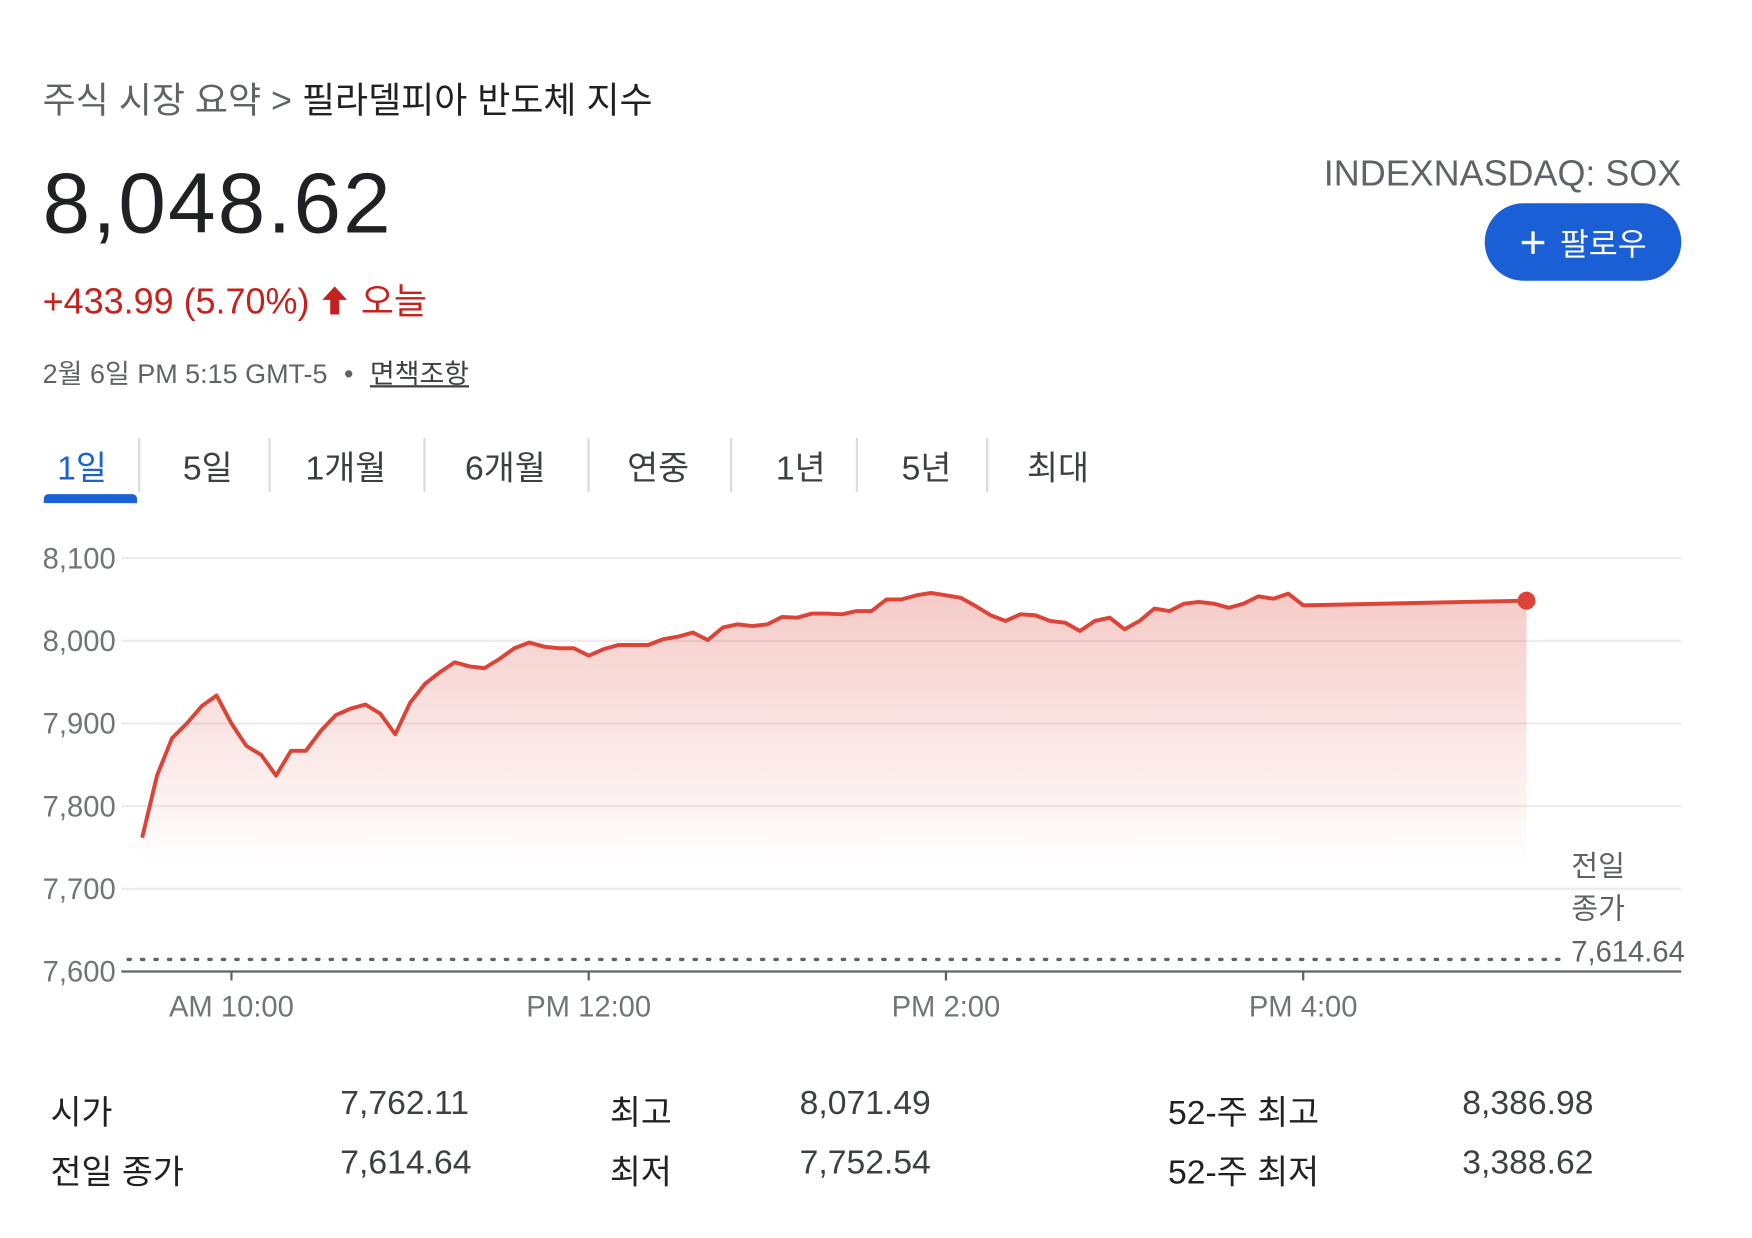  Describe the element at coordinates (406, 1163) in the screenshot. I see `stat-value: 7,614.64` at that location.